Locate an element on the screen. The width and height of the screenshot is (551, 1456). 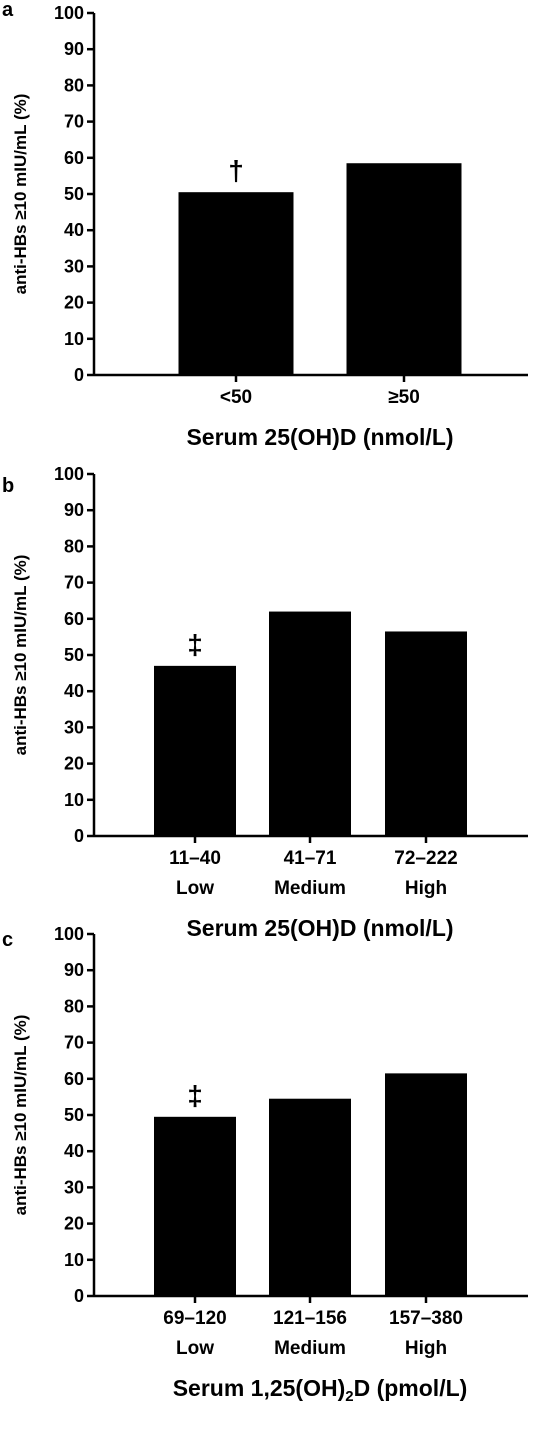
x-tick-label: <50 is located at coordinates (236, 397).